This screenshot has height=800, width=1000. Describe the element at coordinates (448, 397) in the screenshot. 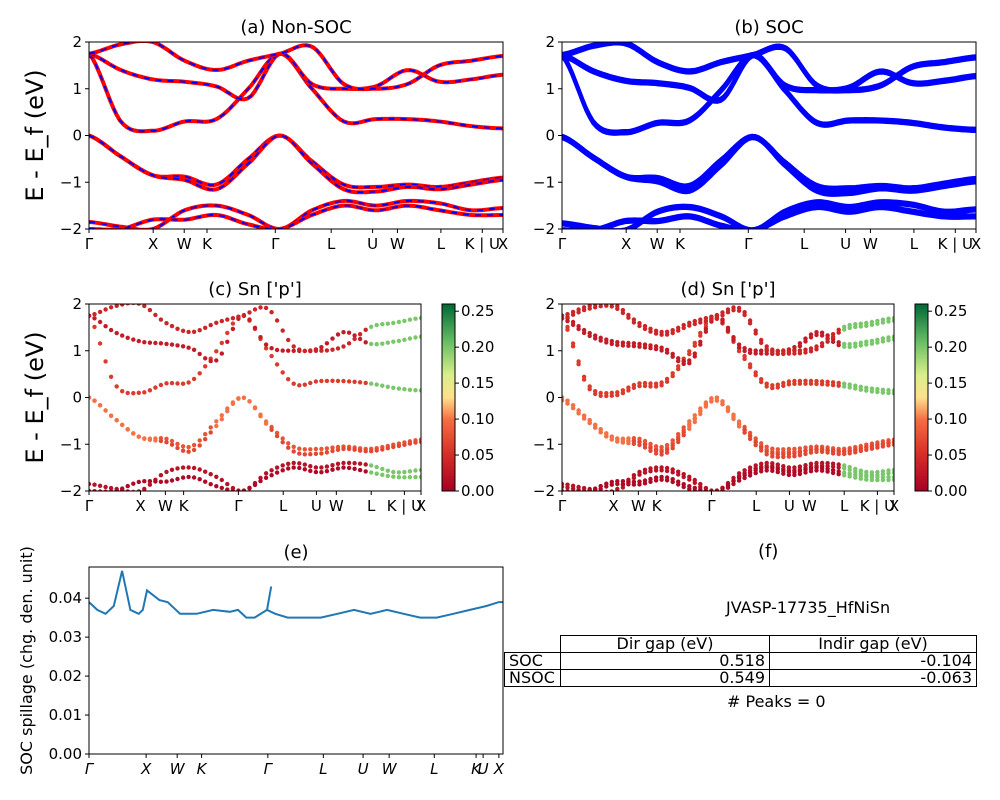

I see `colorbar-c` at that location.